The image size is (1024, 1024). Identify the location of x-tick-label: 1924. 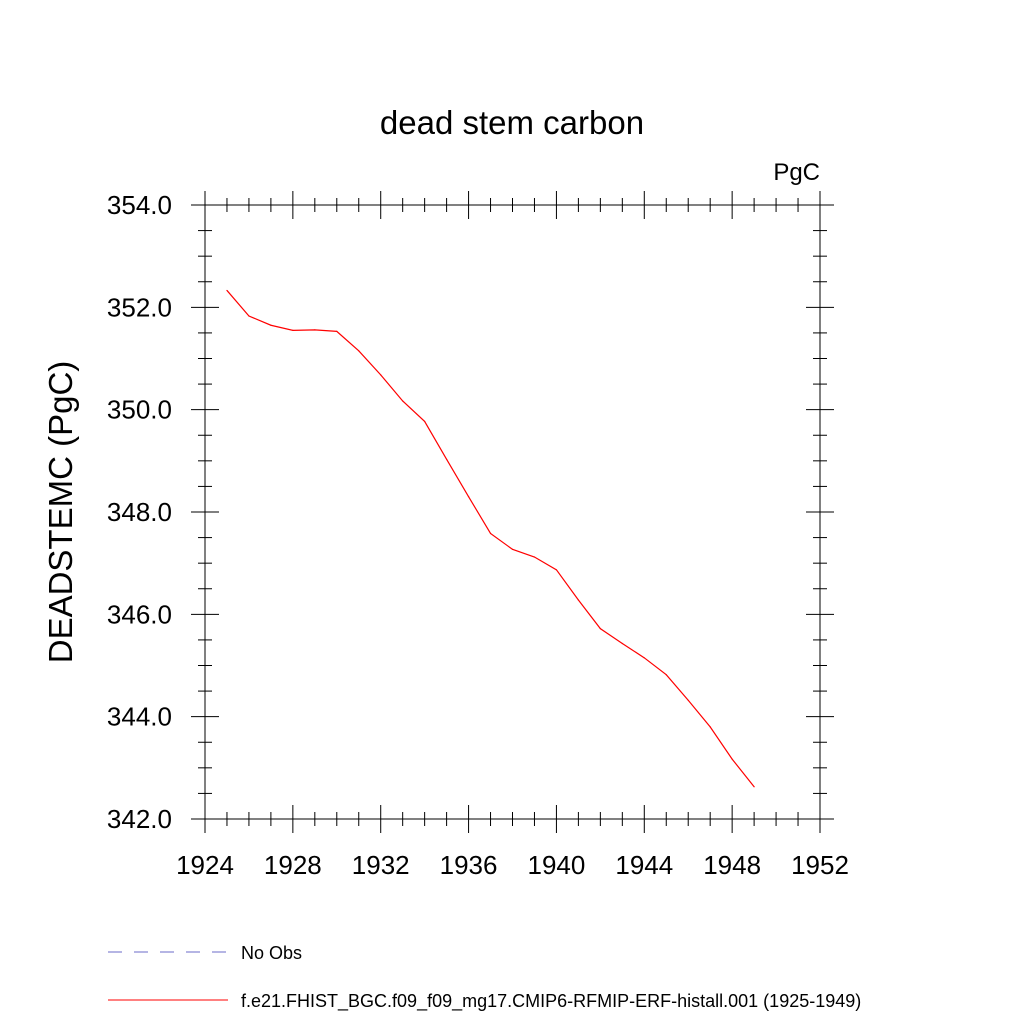
(205, 865).